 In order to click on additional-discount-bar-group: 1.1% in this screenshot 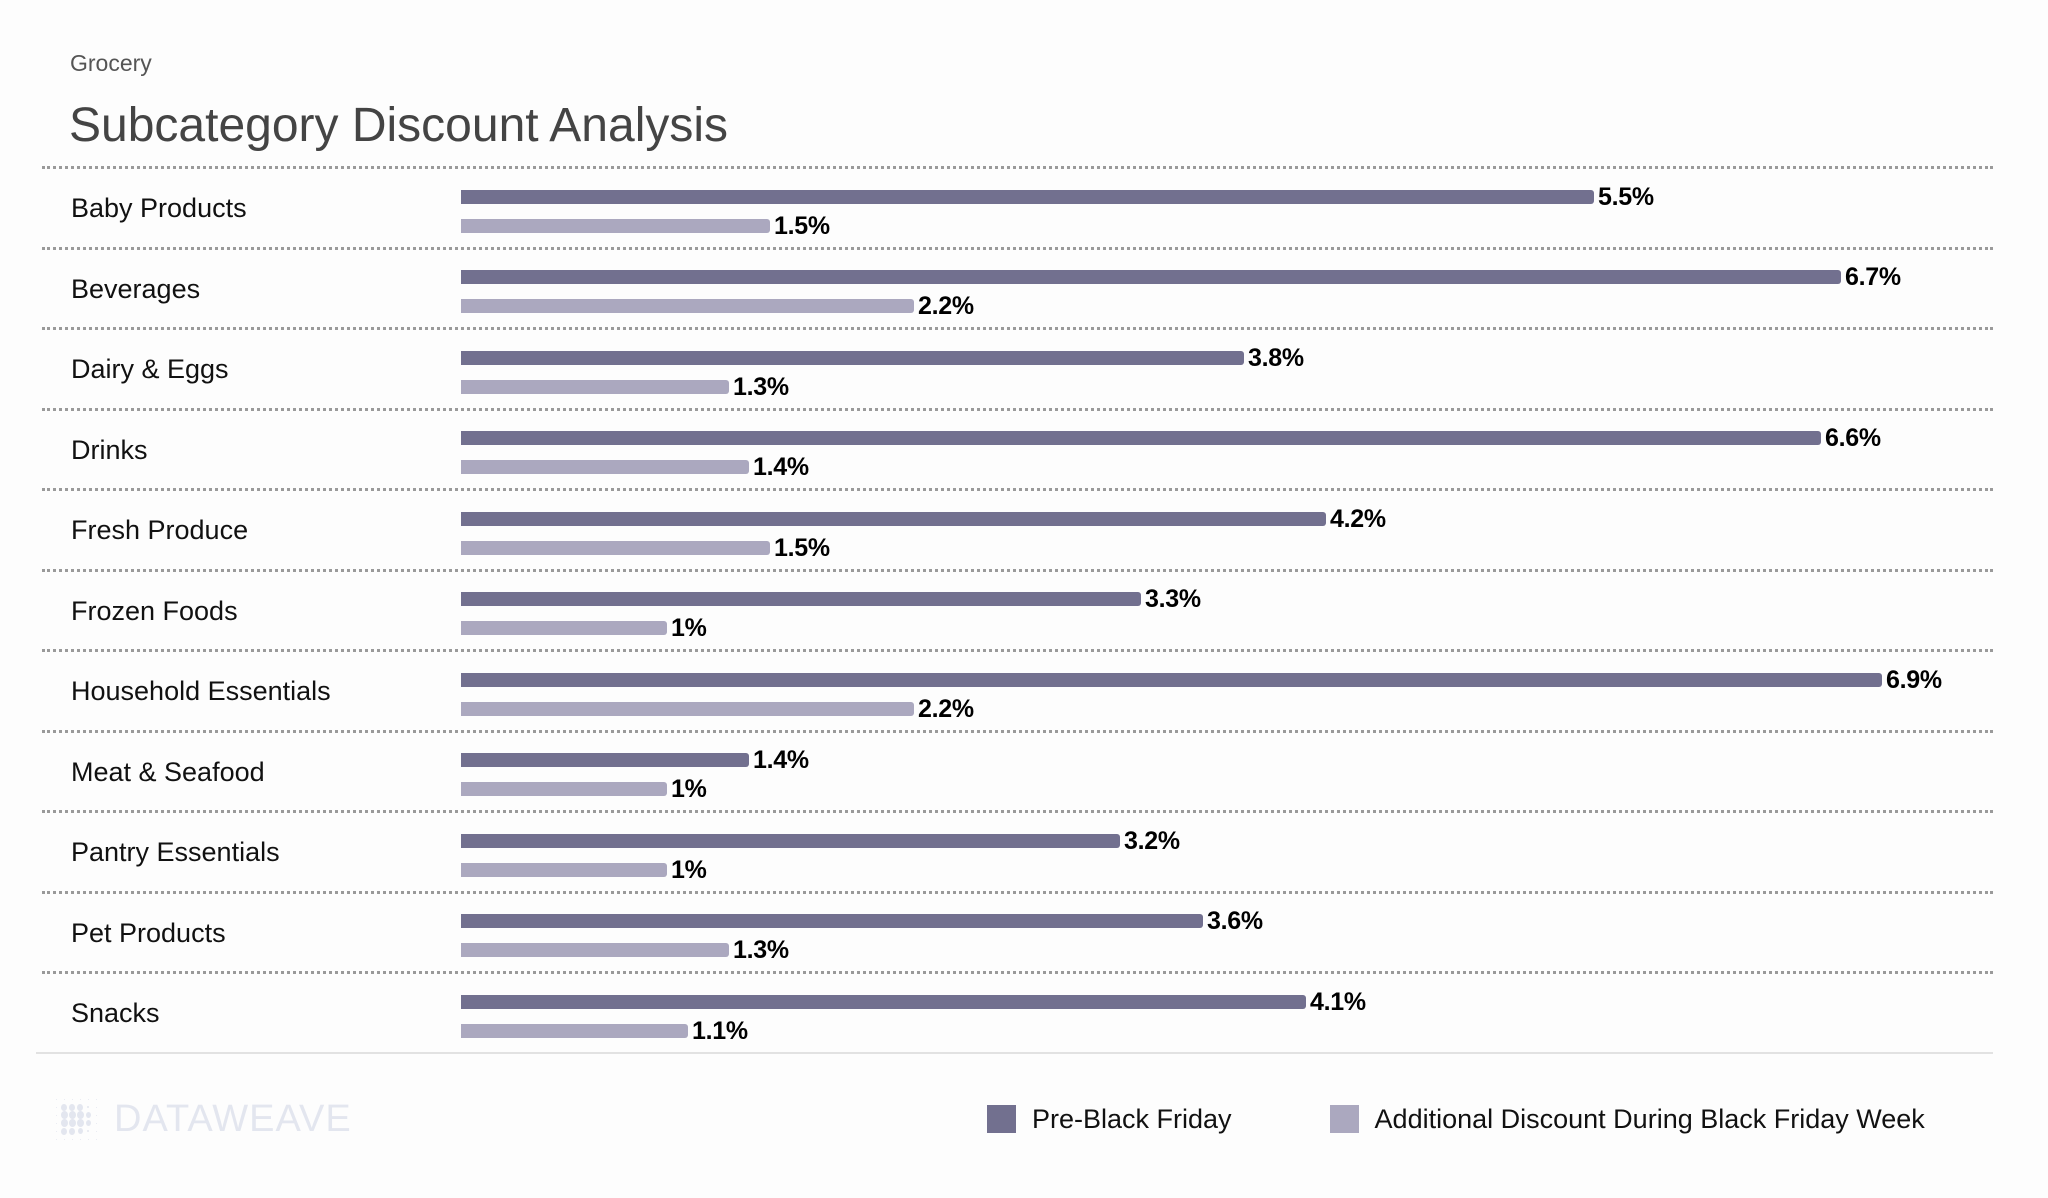, I will do `click(604, 1031)`.